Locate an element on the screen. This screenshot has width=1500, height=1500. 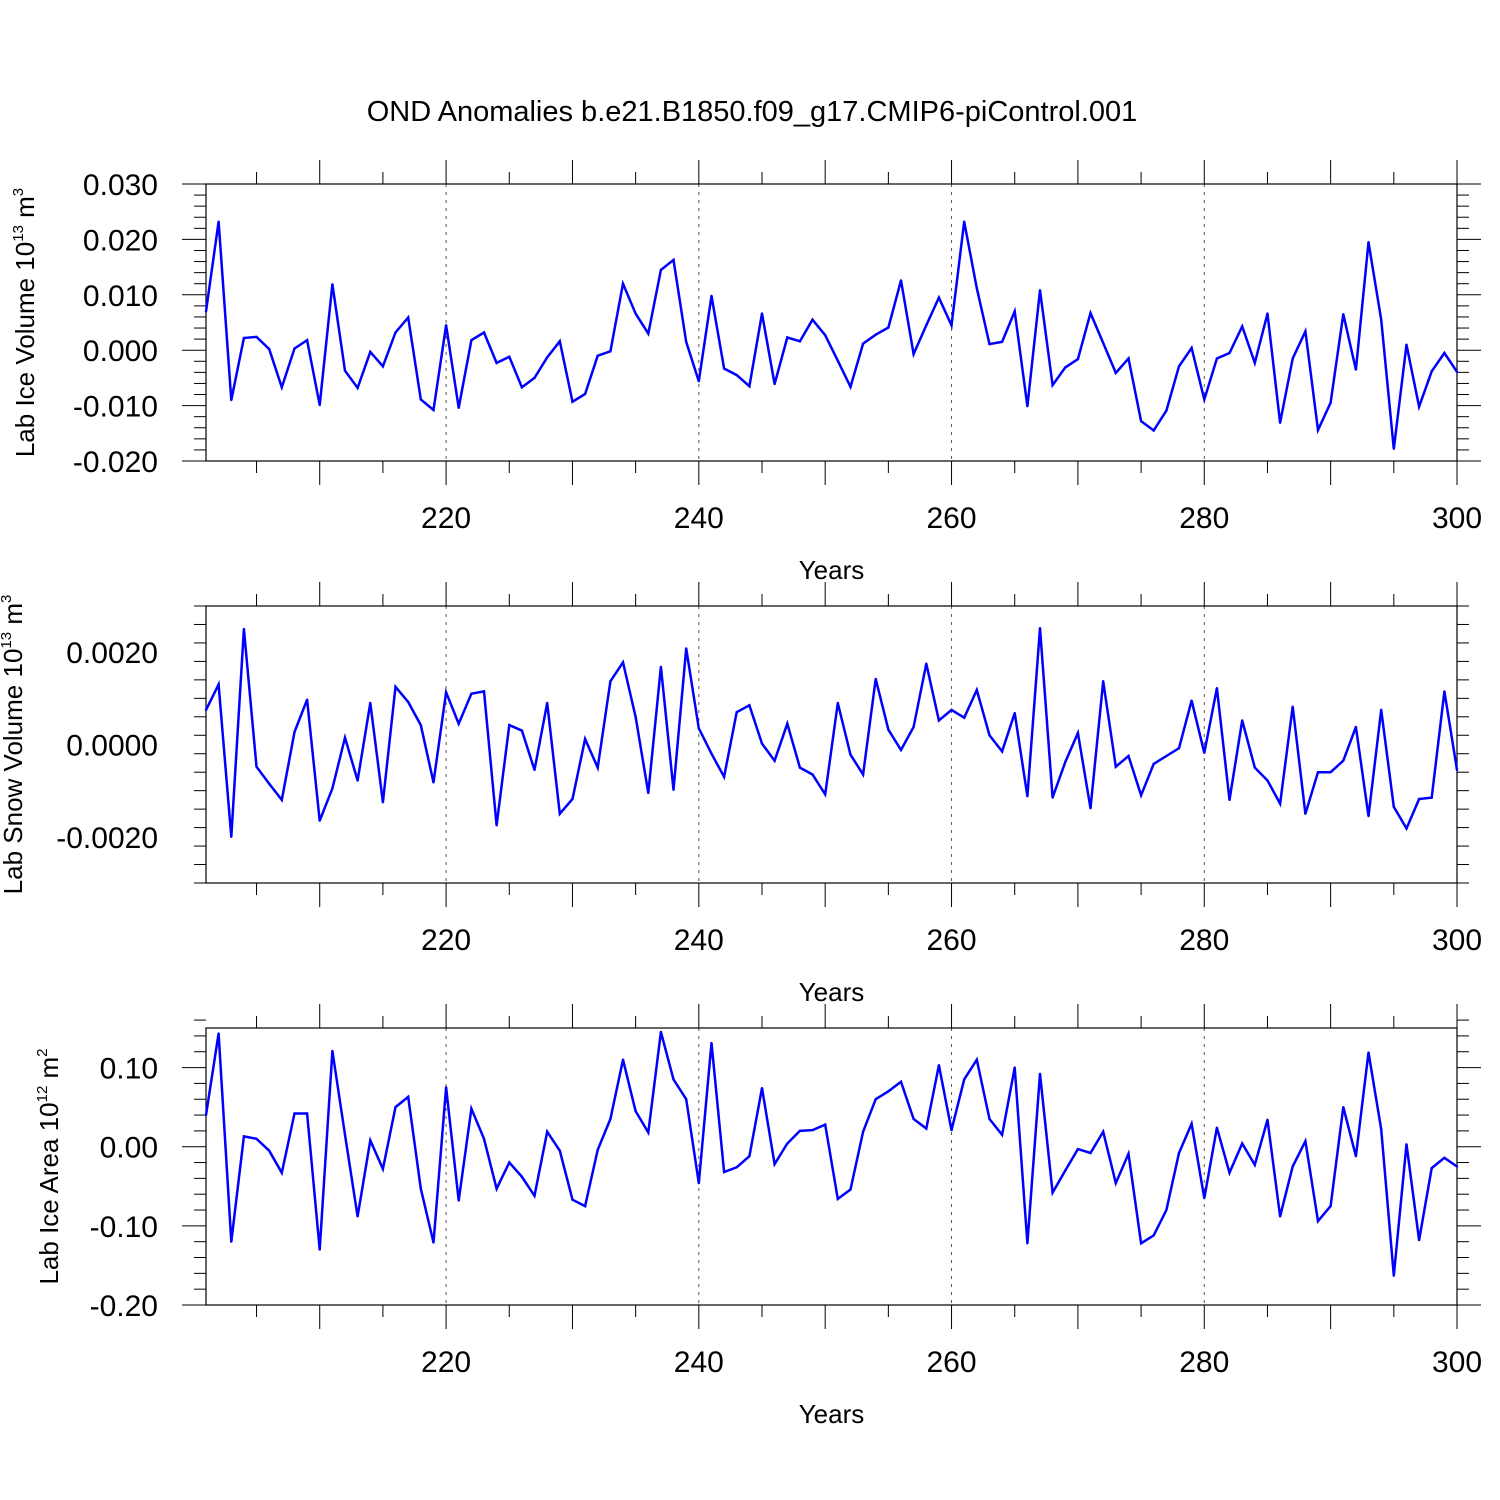
y-axis-label-text: Lab Snow Volume 10 is located at coordinates (14, 772).